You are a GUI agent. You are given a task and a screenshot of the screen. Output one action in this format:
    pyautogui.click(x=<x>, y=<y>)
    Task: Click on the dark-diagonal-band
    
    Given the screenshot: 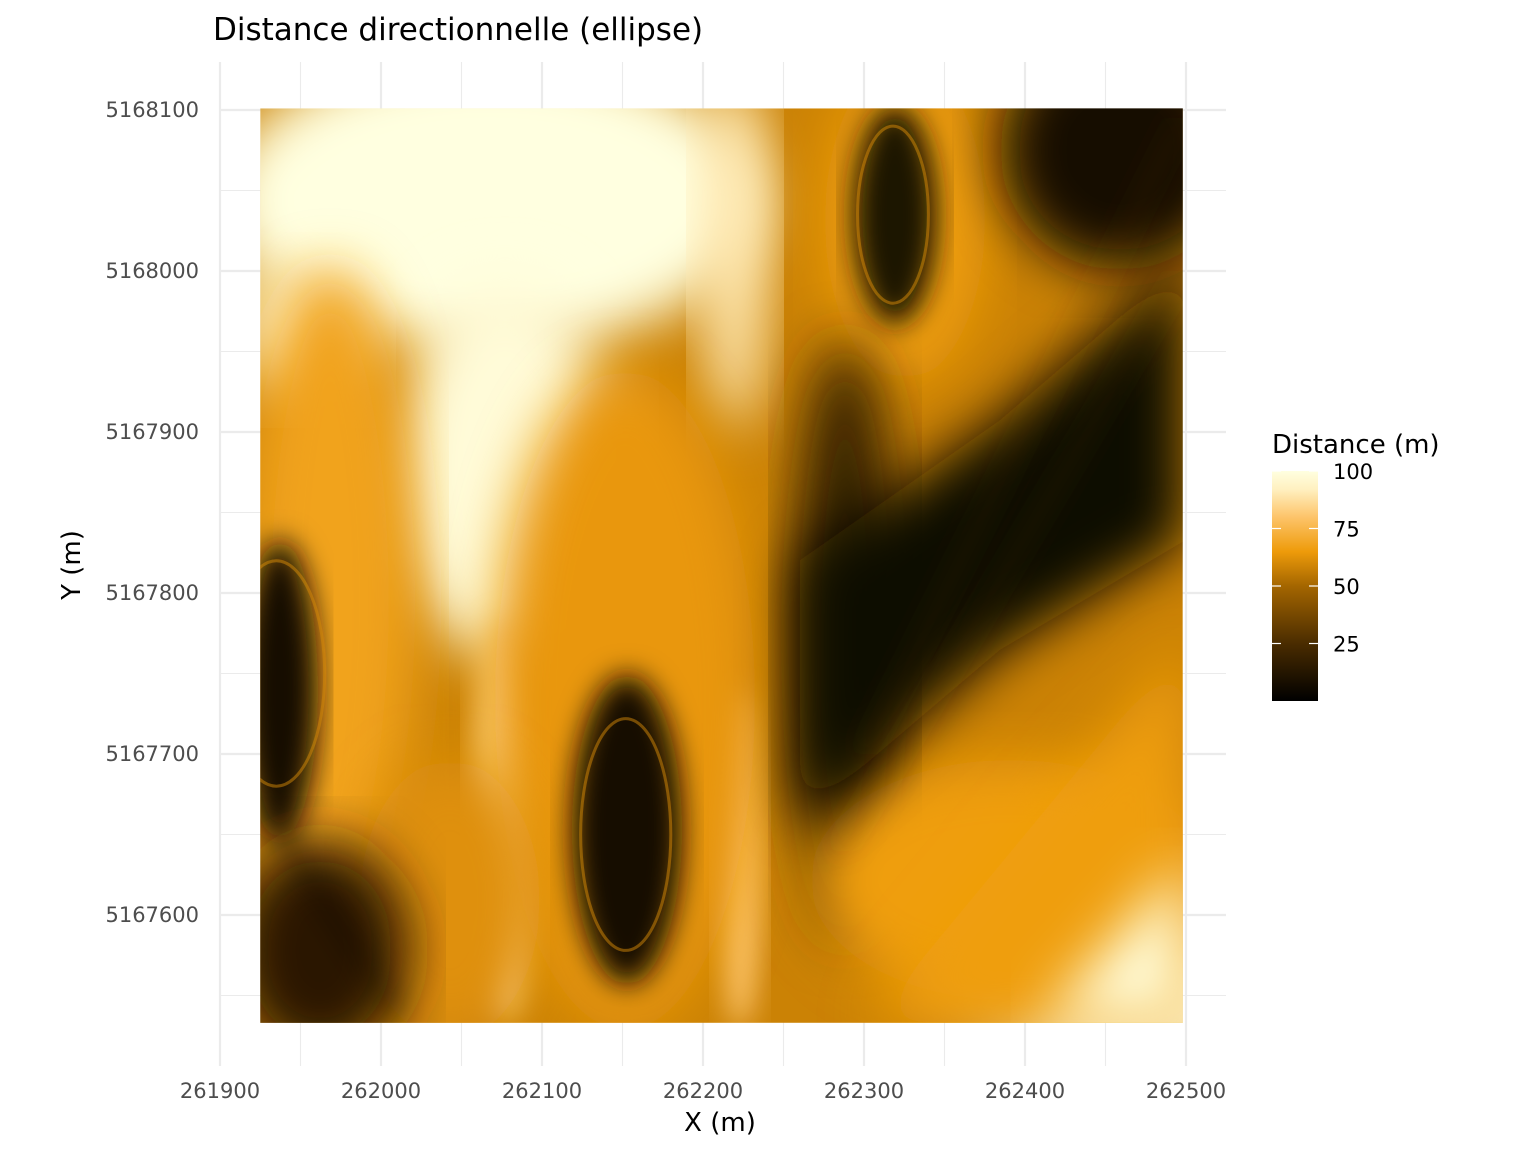 What is the action you would take?
    pyautogui.click(x=991, y=541)
    